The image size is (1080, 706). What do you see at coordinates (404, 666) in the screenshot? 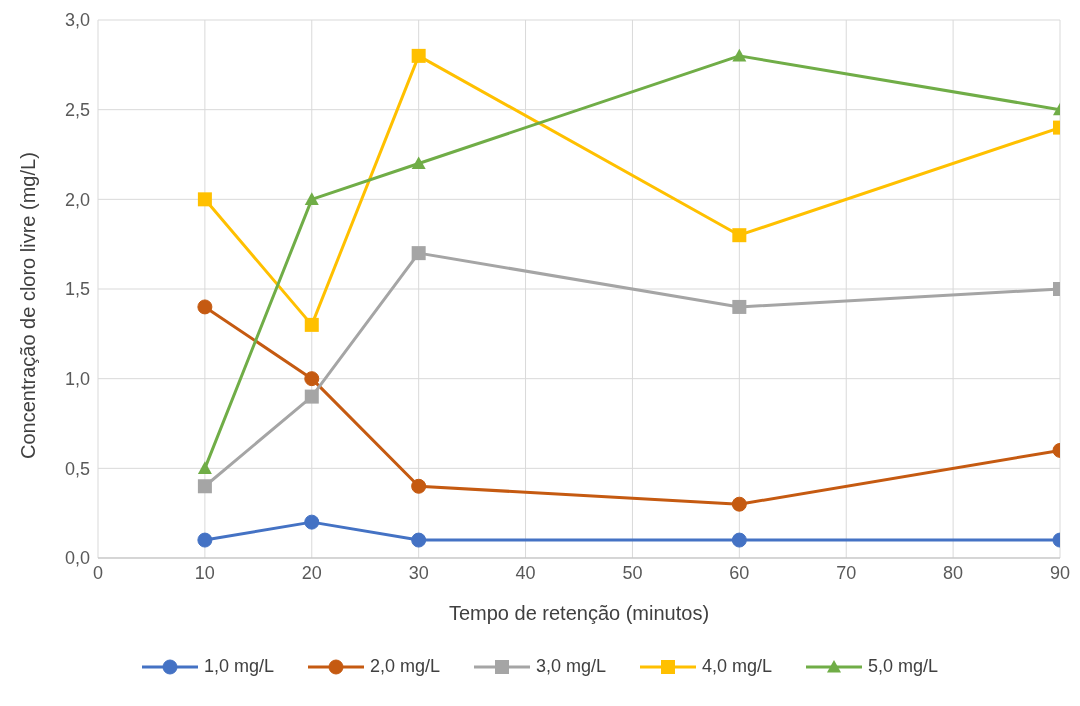
I see `legend-label: 2,0 mg/L` at bounding box center [404, 666].